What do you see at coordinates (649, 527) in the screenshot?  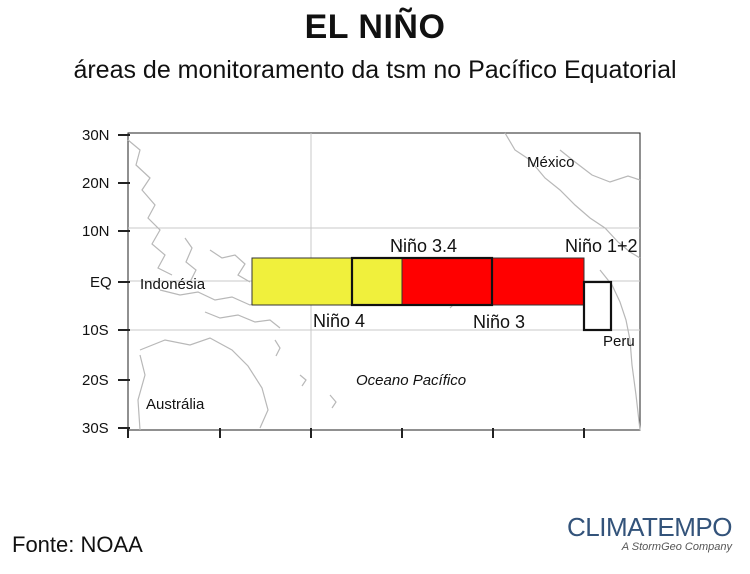 I see `logo-main-text: CLIMATEMPO` at bounding box center [649, 527].